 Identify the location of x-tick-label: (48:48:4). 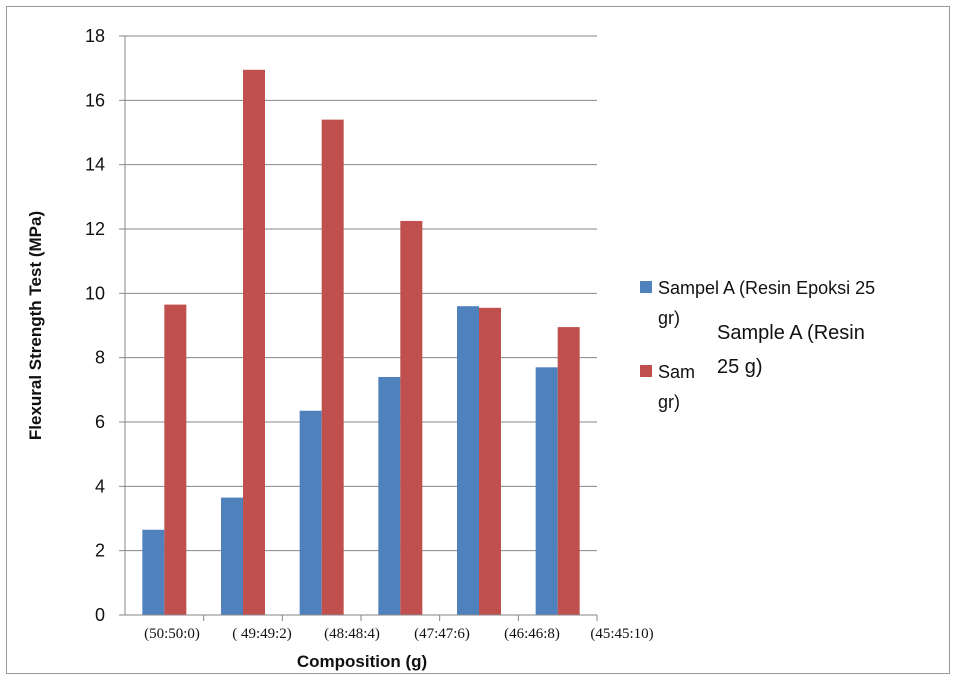
(352, 634).